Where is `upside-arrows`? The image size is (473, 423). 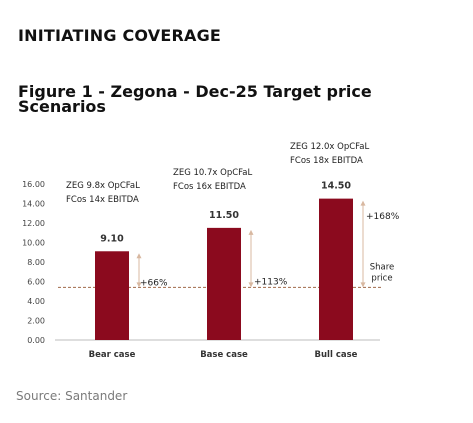
upside-arrows is located at coordinates (251, 244).